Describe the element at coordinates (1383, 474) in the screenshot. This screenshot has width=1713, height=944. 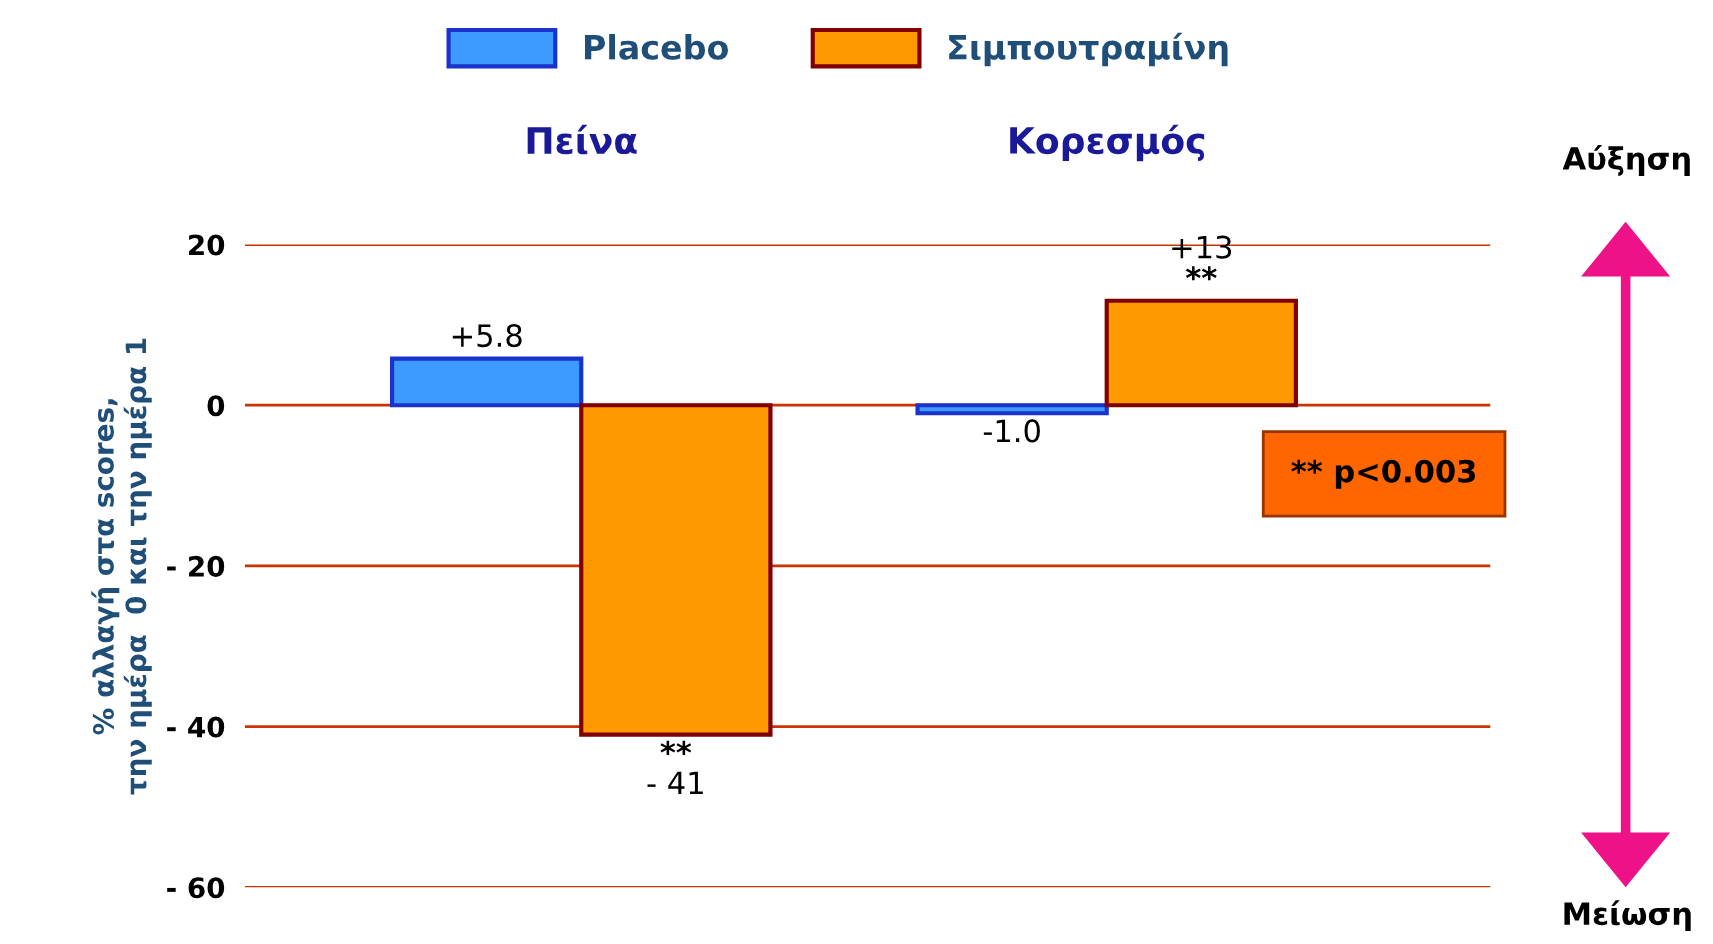
I see `annotation: ** p<0.003` at that location.